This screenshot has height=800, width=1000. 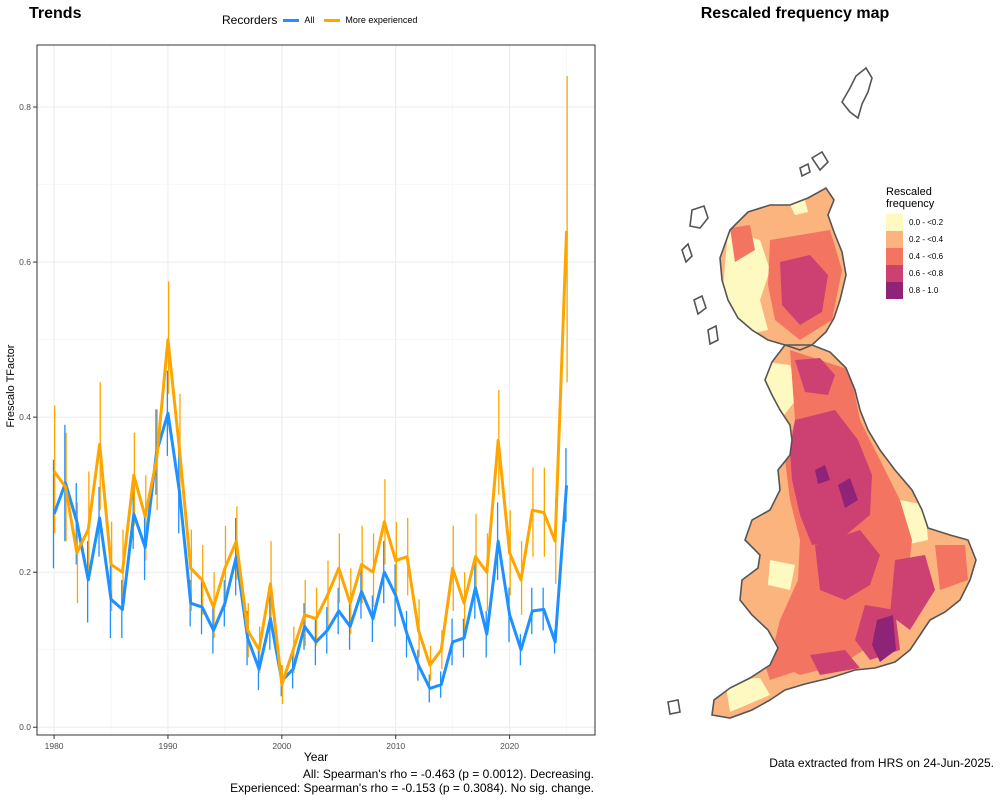 What do you see at coordinates (381, 20) in the screenshot?
I see `legend-label-experienced: More experienced` at bounding box center [381, 20].